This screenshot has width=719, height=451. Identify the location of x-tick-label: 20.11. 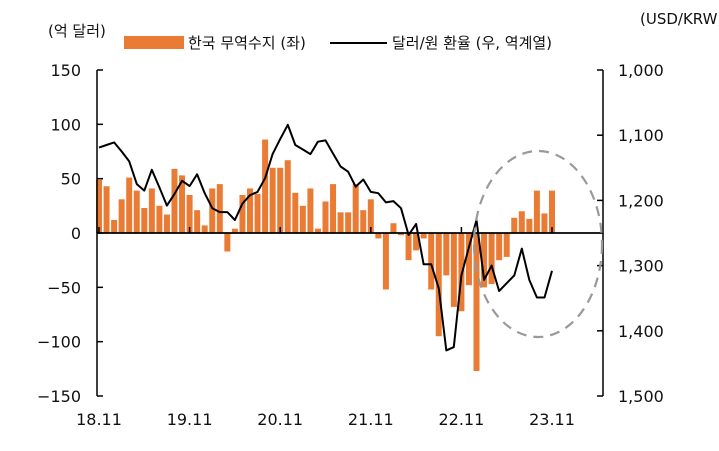
(280, 419).